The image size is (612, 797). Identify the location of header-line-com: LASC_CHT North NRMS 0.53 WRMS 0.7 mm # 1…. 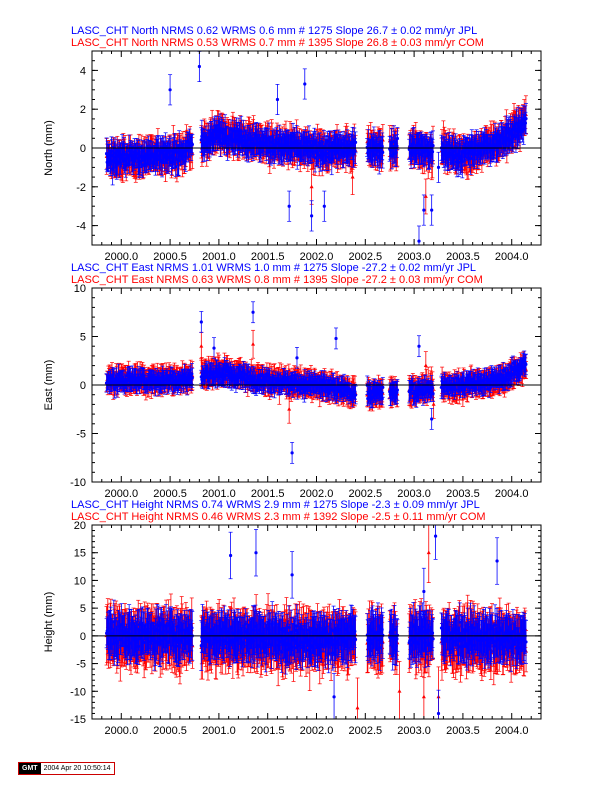
(277, 43).